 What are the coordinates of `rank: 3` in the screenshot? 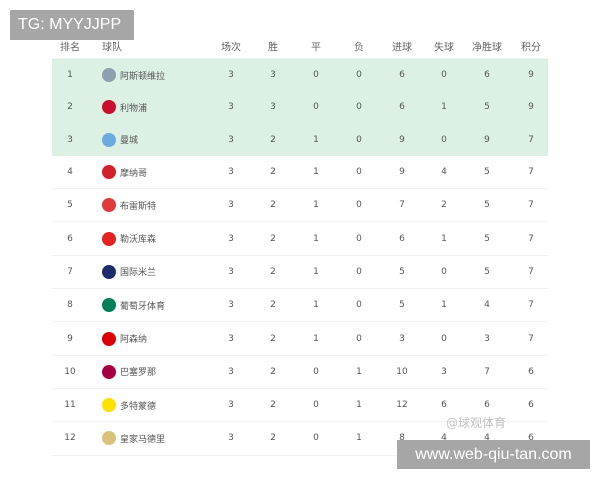 It's located at (70, 139).